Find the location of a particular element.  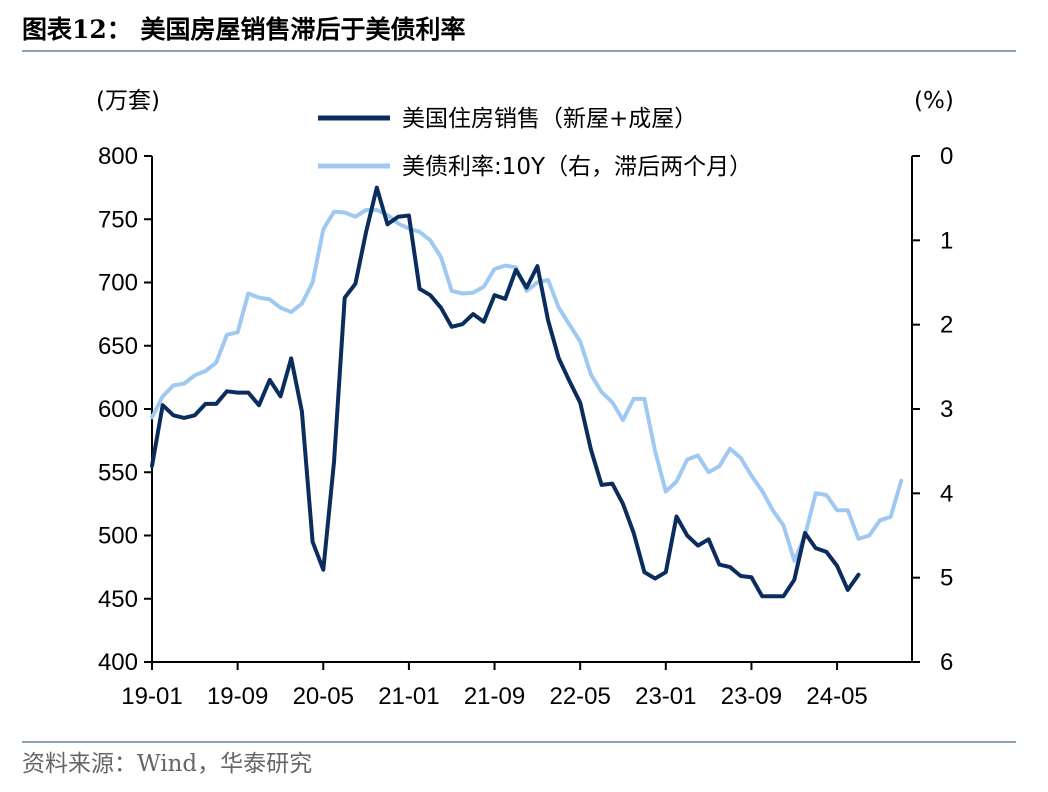

right-y-tick-label: 0 is located at coordinates (946, 156).